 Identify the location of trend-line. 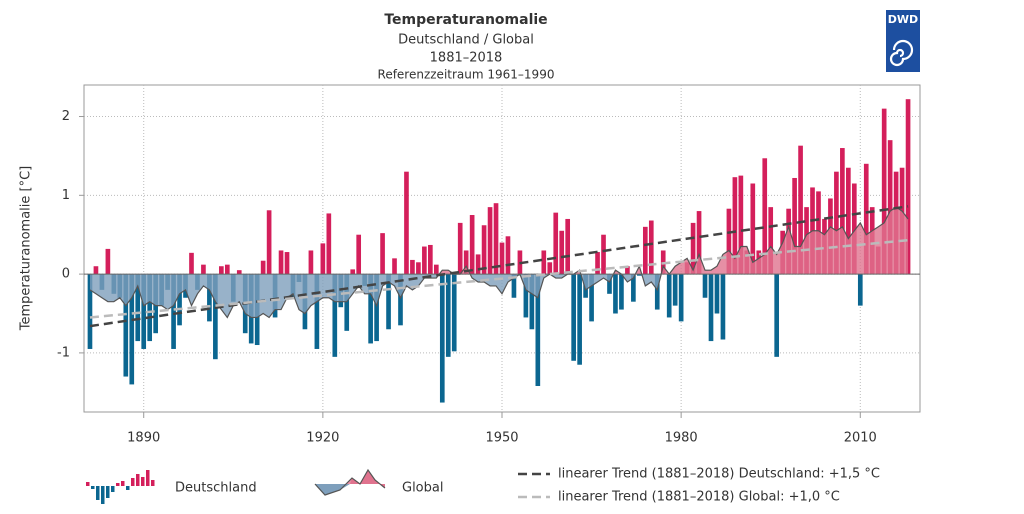
(499, 278).